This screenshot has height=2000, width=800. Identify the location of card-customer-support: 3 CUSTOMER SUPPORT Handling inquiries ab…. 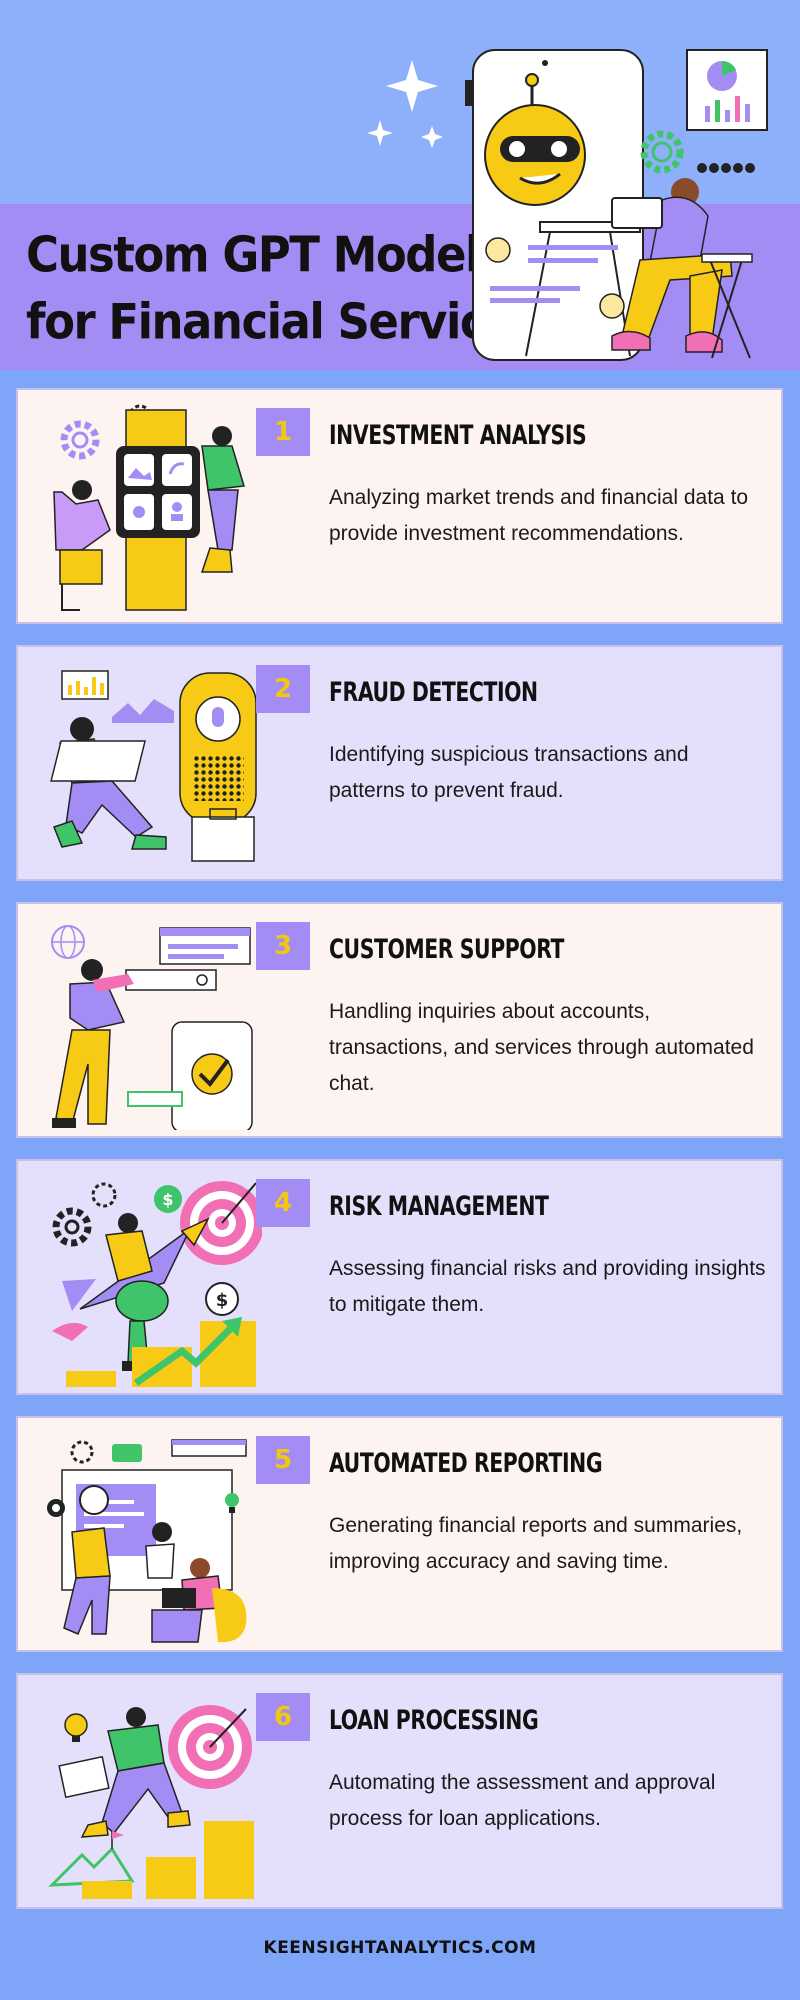
(399, 1020).